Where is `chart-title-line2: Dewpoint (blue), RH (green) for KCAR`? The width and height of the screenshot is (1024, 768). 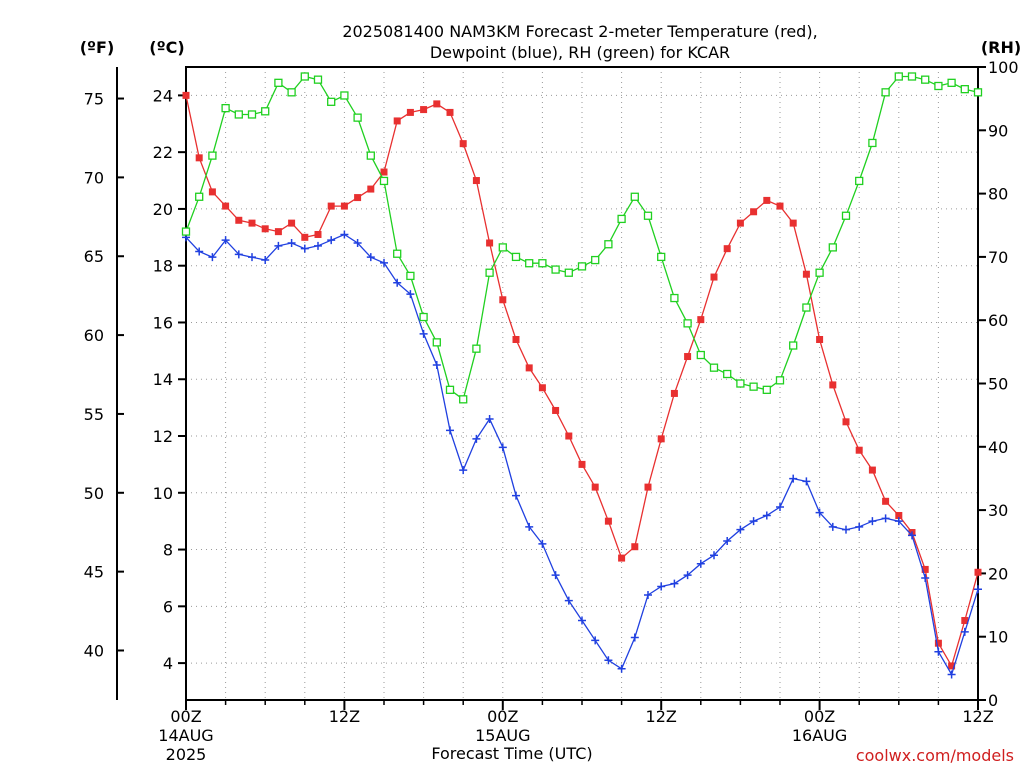
chart-title-line2: Dewpoint (blue), RH (green) for KCAR is located at coordinates (580, 52).